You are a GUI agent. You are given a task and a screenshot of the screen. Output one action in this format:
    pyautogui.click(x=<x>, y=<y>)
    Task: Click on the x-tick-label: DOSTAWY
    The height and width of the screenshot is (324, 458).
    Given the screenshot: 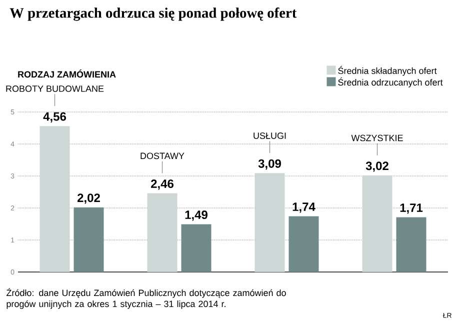 What is the action you would take?
    pyautogui.click(x=162, y=156)
    